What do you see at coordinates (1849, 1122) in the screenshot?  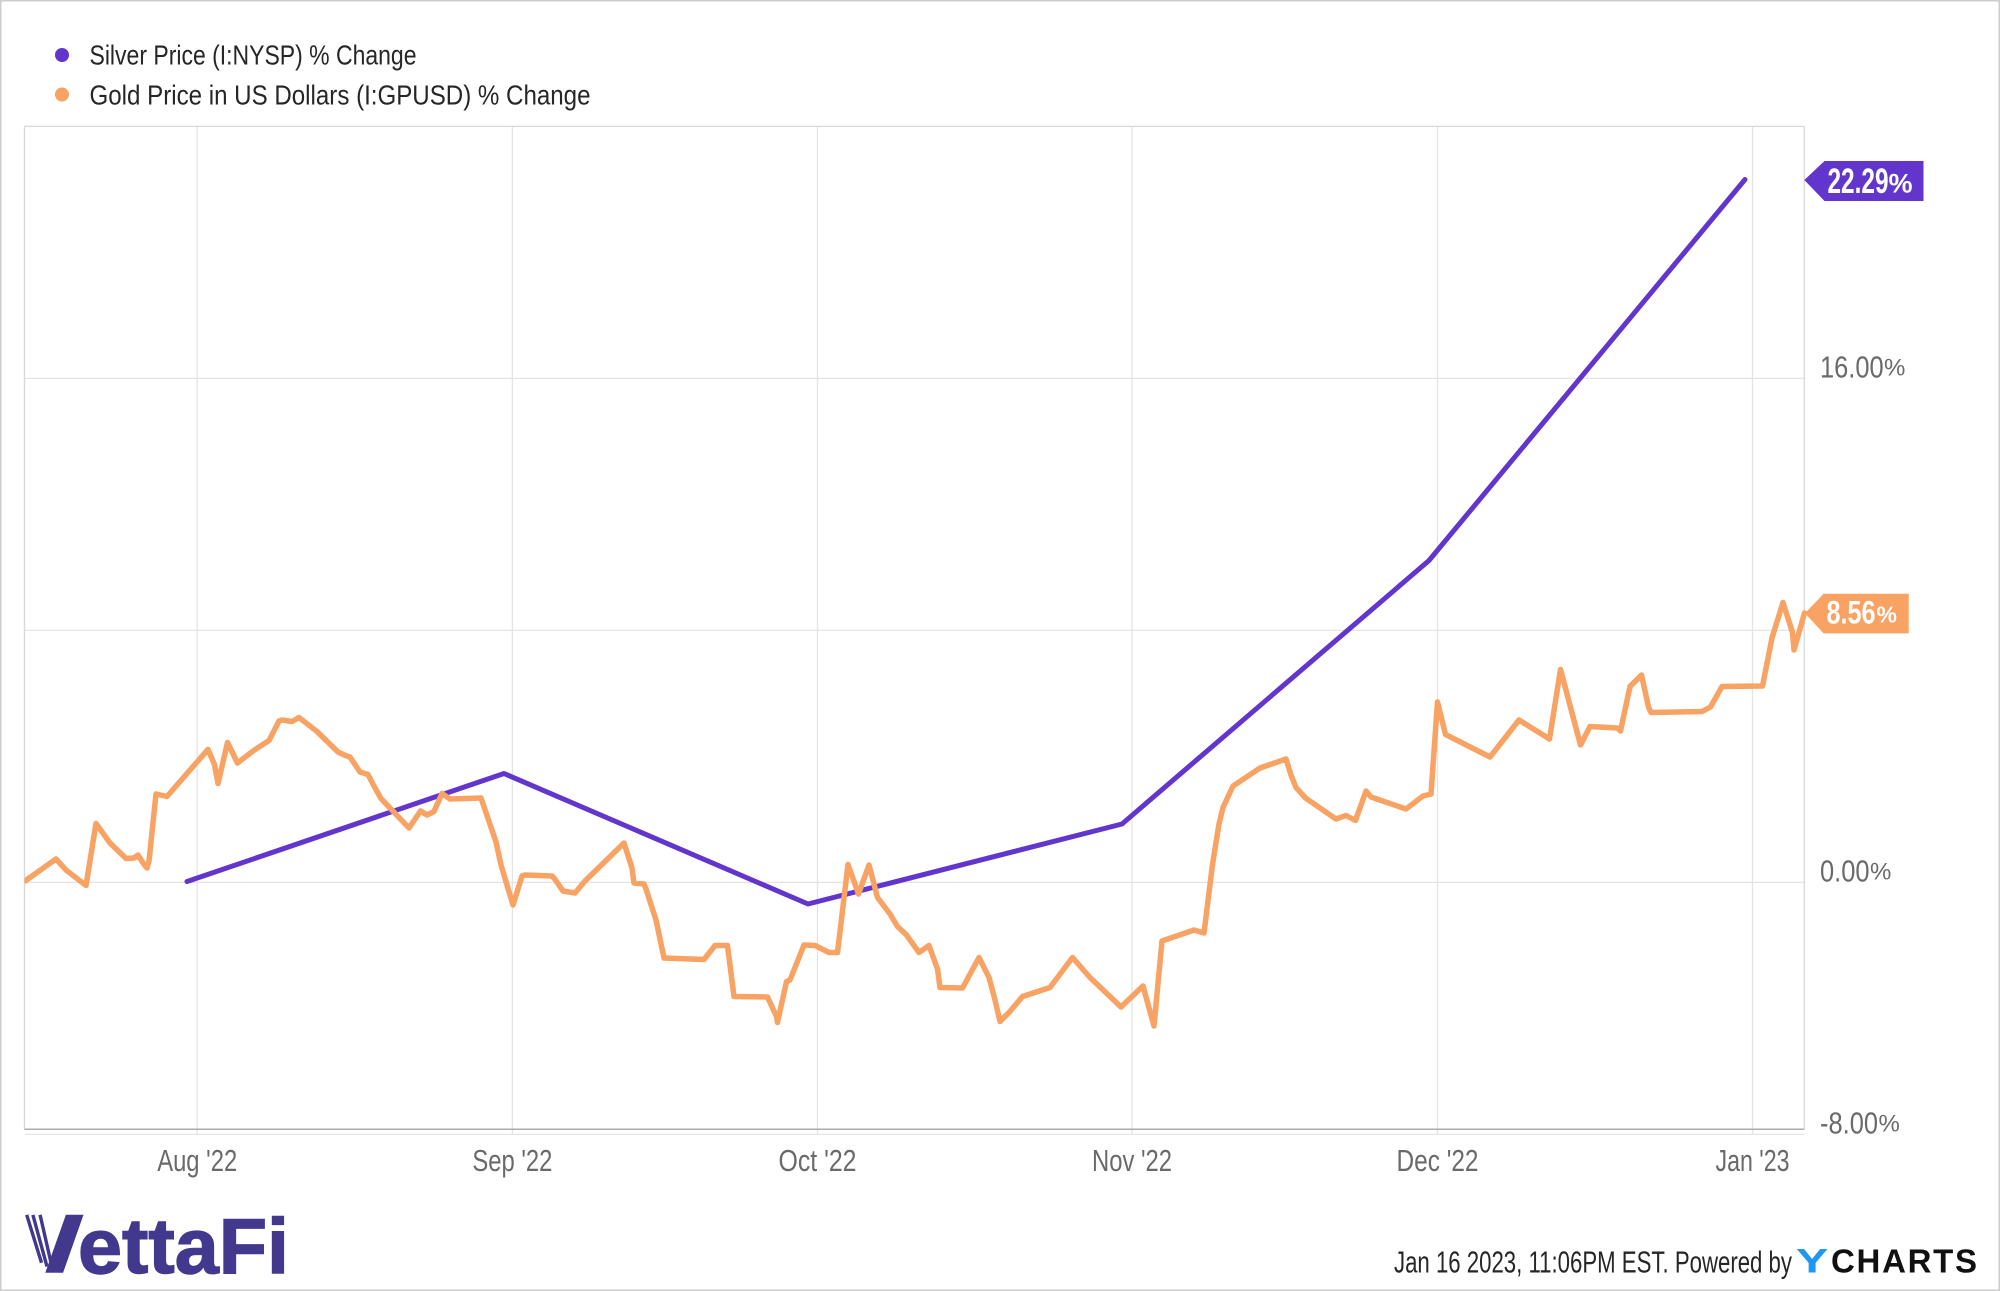 I see `svg-text: -8.00` at bounding box center [1849, 1122].